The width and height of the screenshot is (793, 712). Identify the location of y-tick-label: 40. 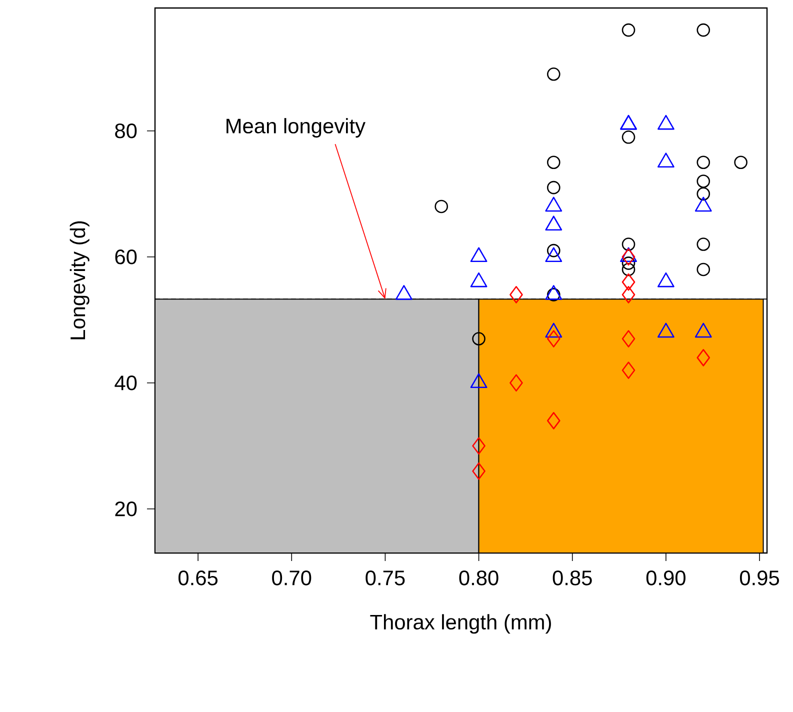
(125, 382).